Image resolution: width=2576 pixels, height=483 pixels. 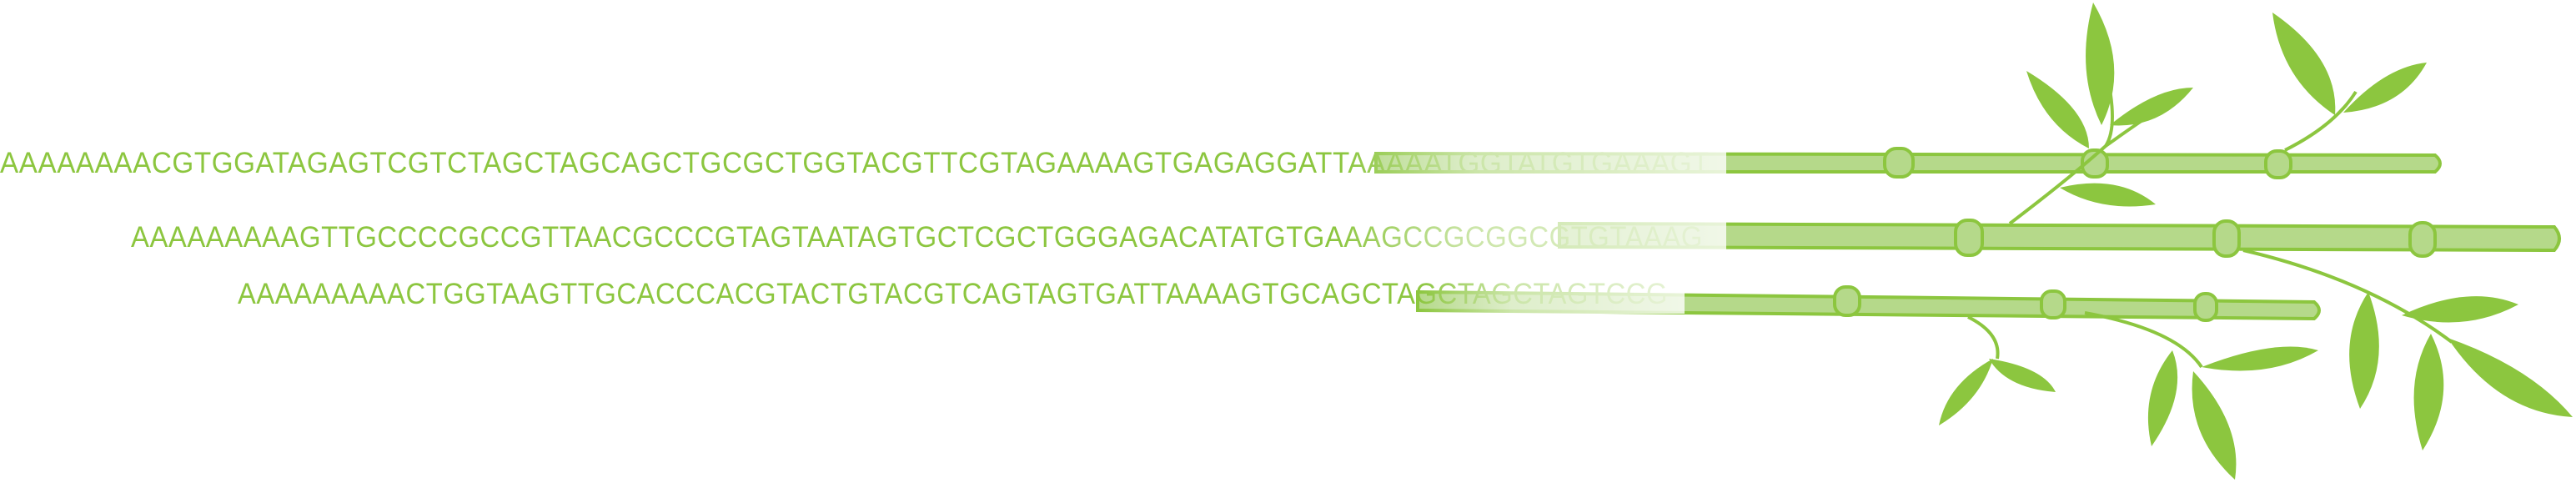 I want to click on bamboo-nodes, so click(x=2135, y=234).